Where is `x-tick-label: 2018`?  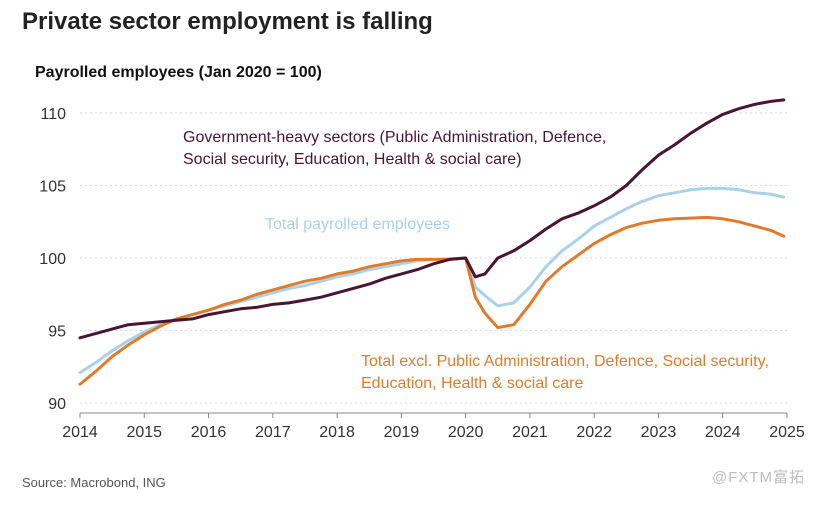
x-tick-label: 2018 is located at coordinates (337, 432).